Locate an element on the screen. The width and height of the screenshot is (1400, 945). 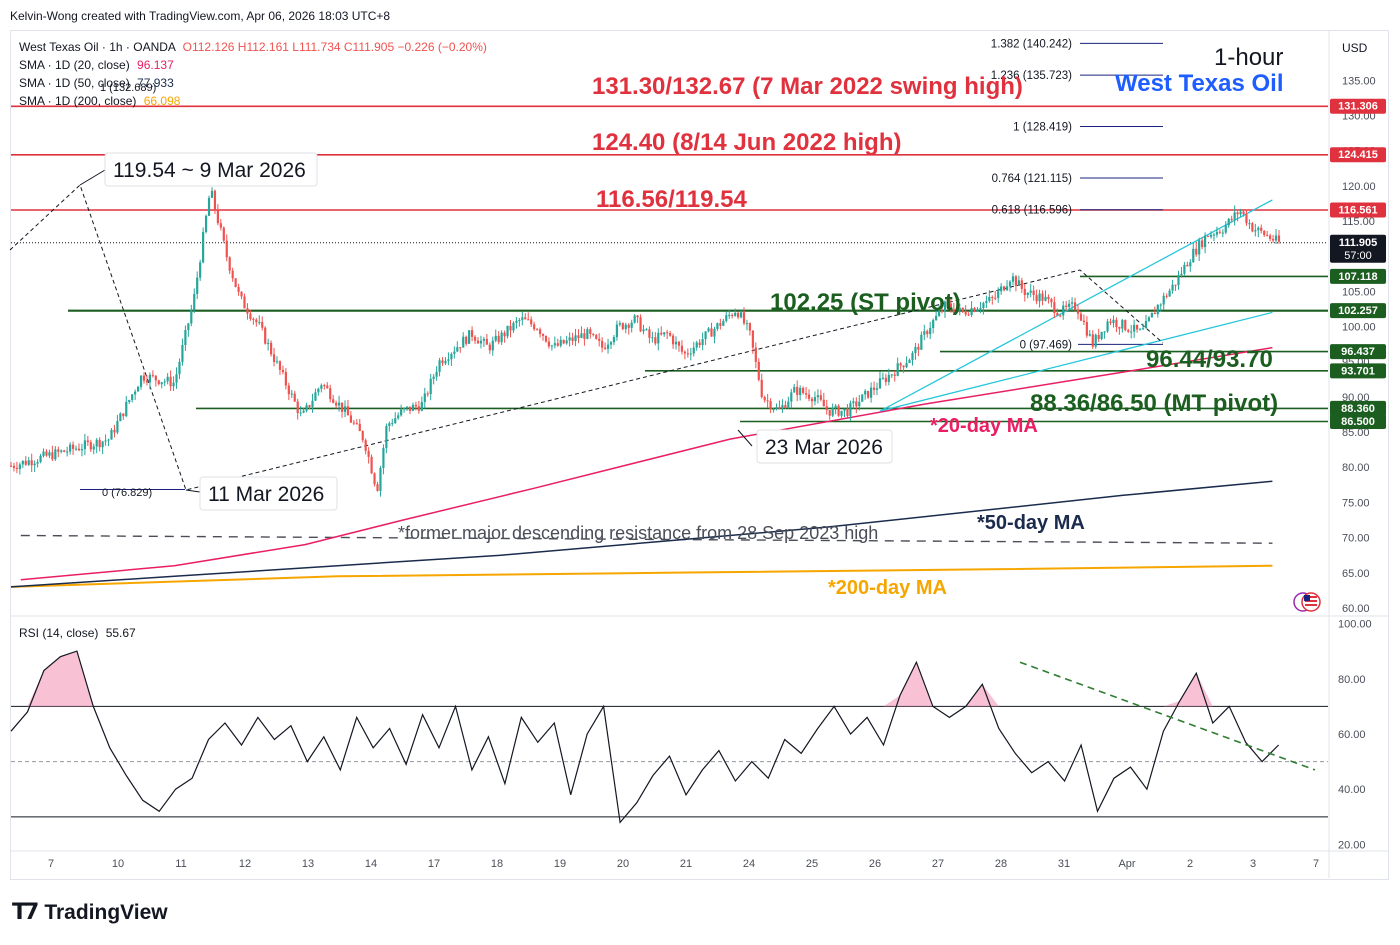
legend-rsi: RSI (14, close) 55.67 is located at coordinates (77, 633).